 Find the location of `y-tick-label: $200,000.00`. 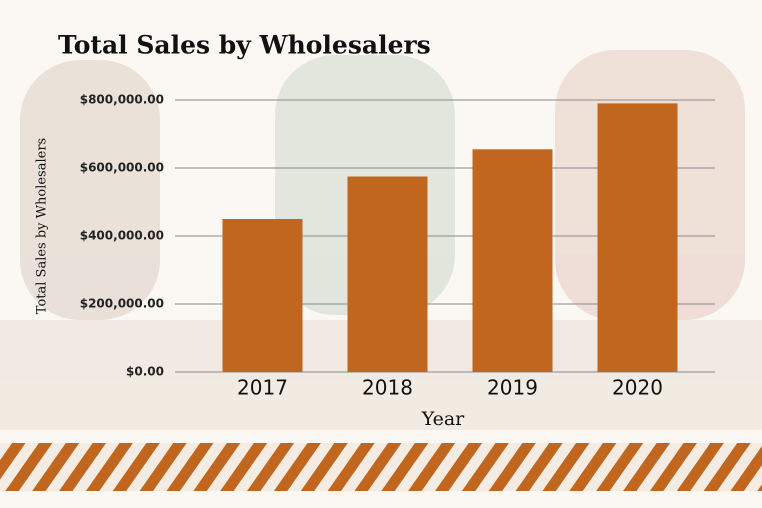

y-tick-label: $200,000.00 is located at coordinates (122, 304).